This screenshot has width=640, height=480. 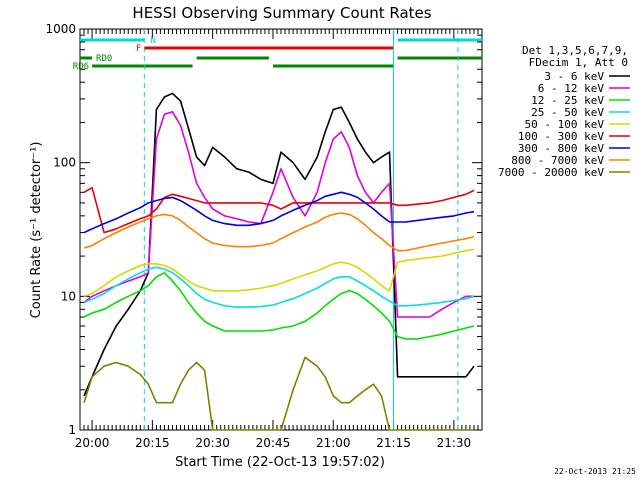 I want to click on y-tick-label: 1000, so click(x=60, y=29).